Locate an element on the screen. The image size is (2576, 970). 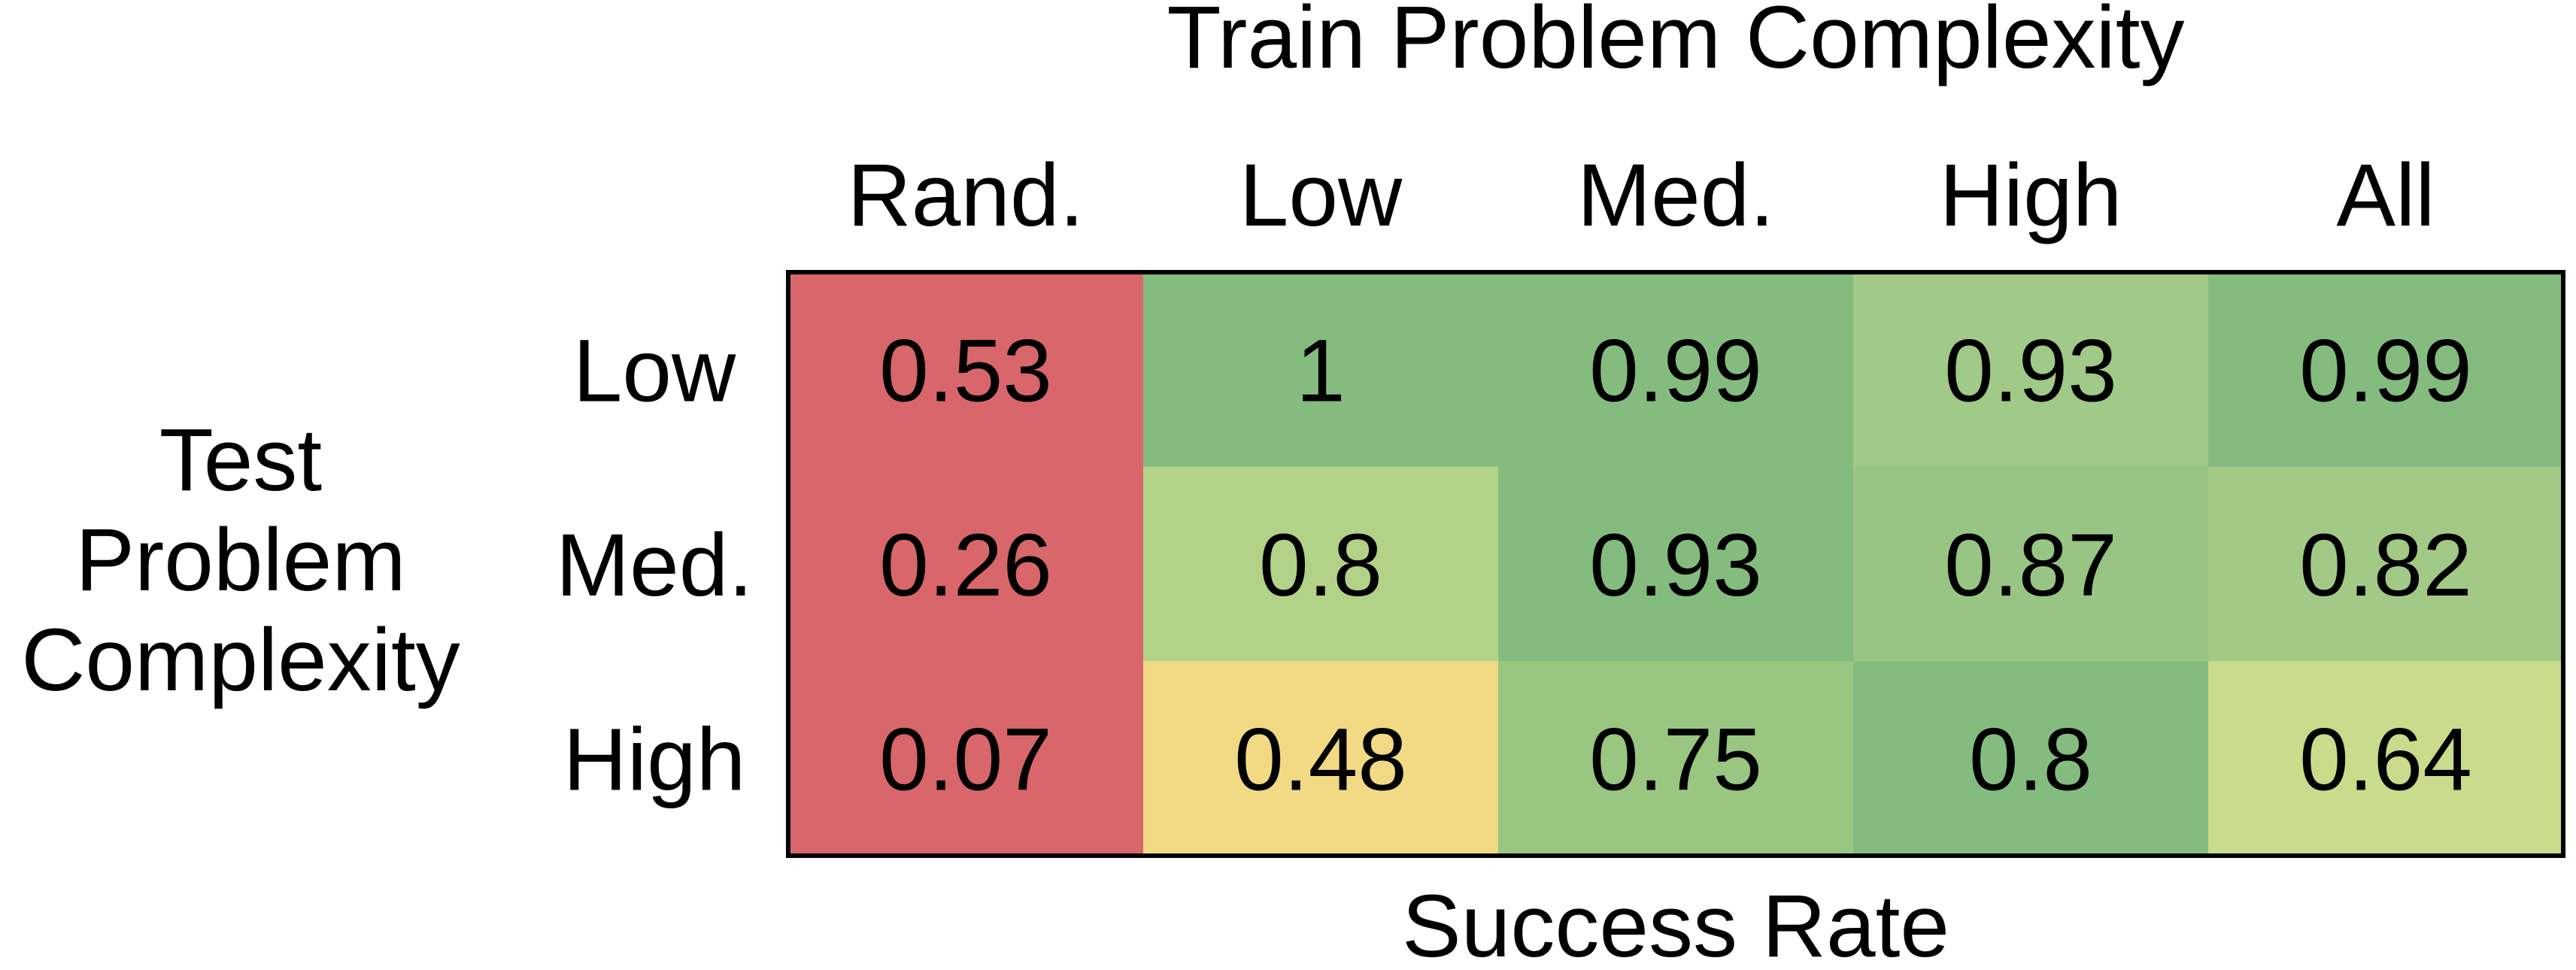
column-label-low: Low is located at coordinates (1321, 195).